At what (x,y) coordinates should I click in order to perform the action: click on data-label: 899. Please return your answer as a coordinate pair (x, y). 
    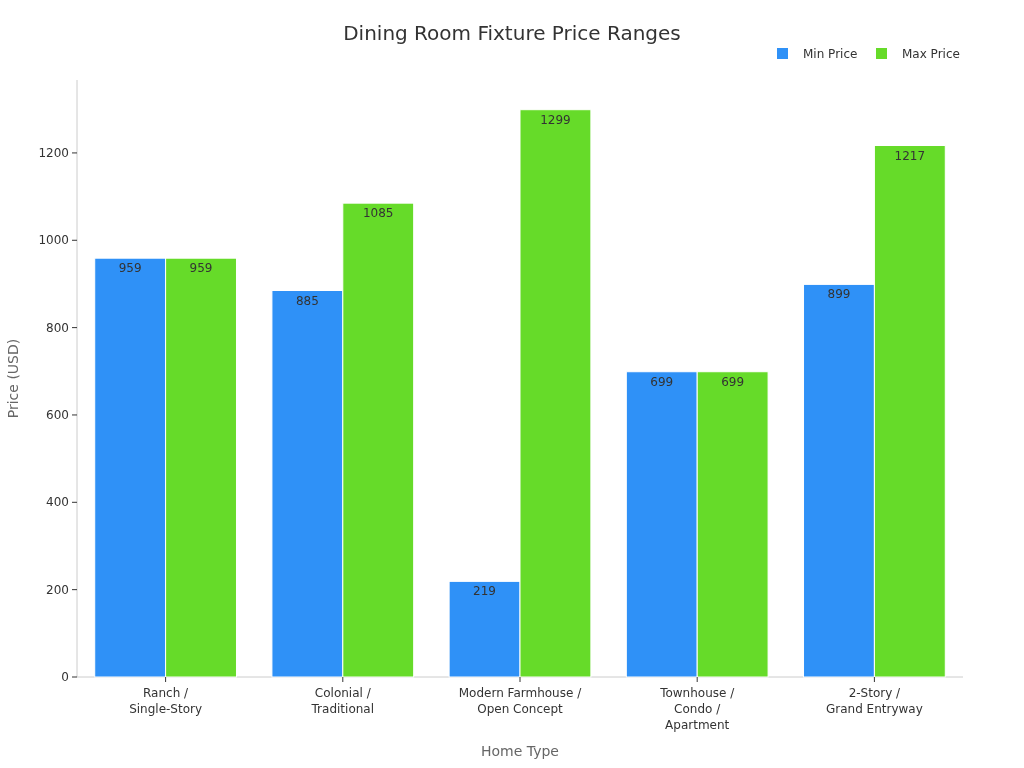
    Looking at the image, I should click on (839, 294).